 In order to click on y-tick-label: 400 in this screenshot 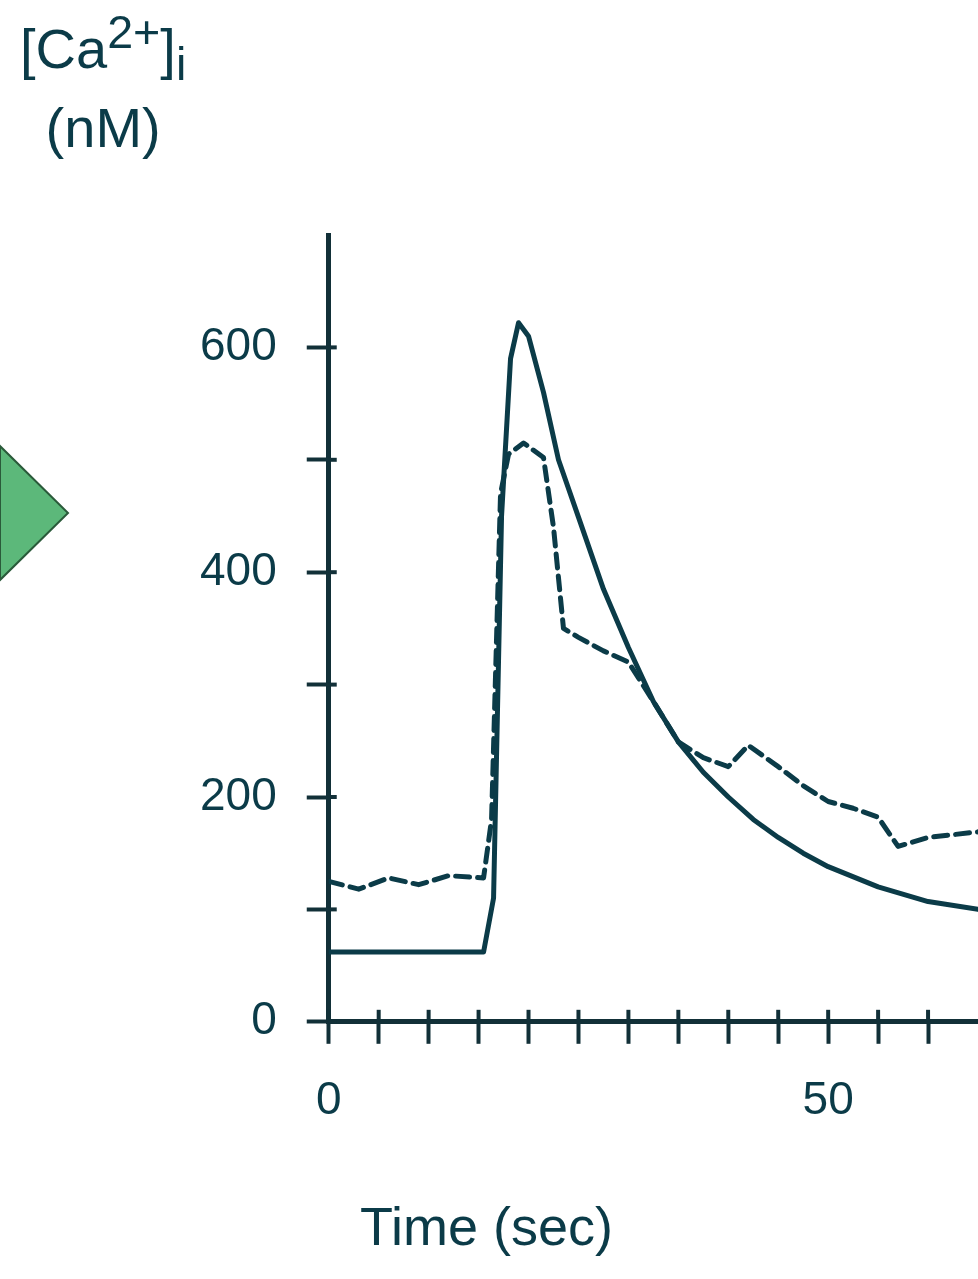, I will do `click(238, 568)`.